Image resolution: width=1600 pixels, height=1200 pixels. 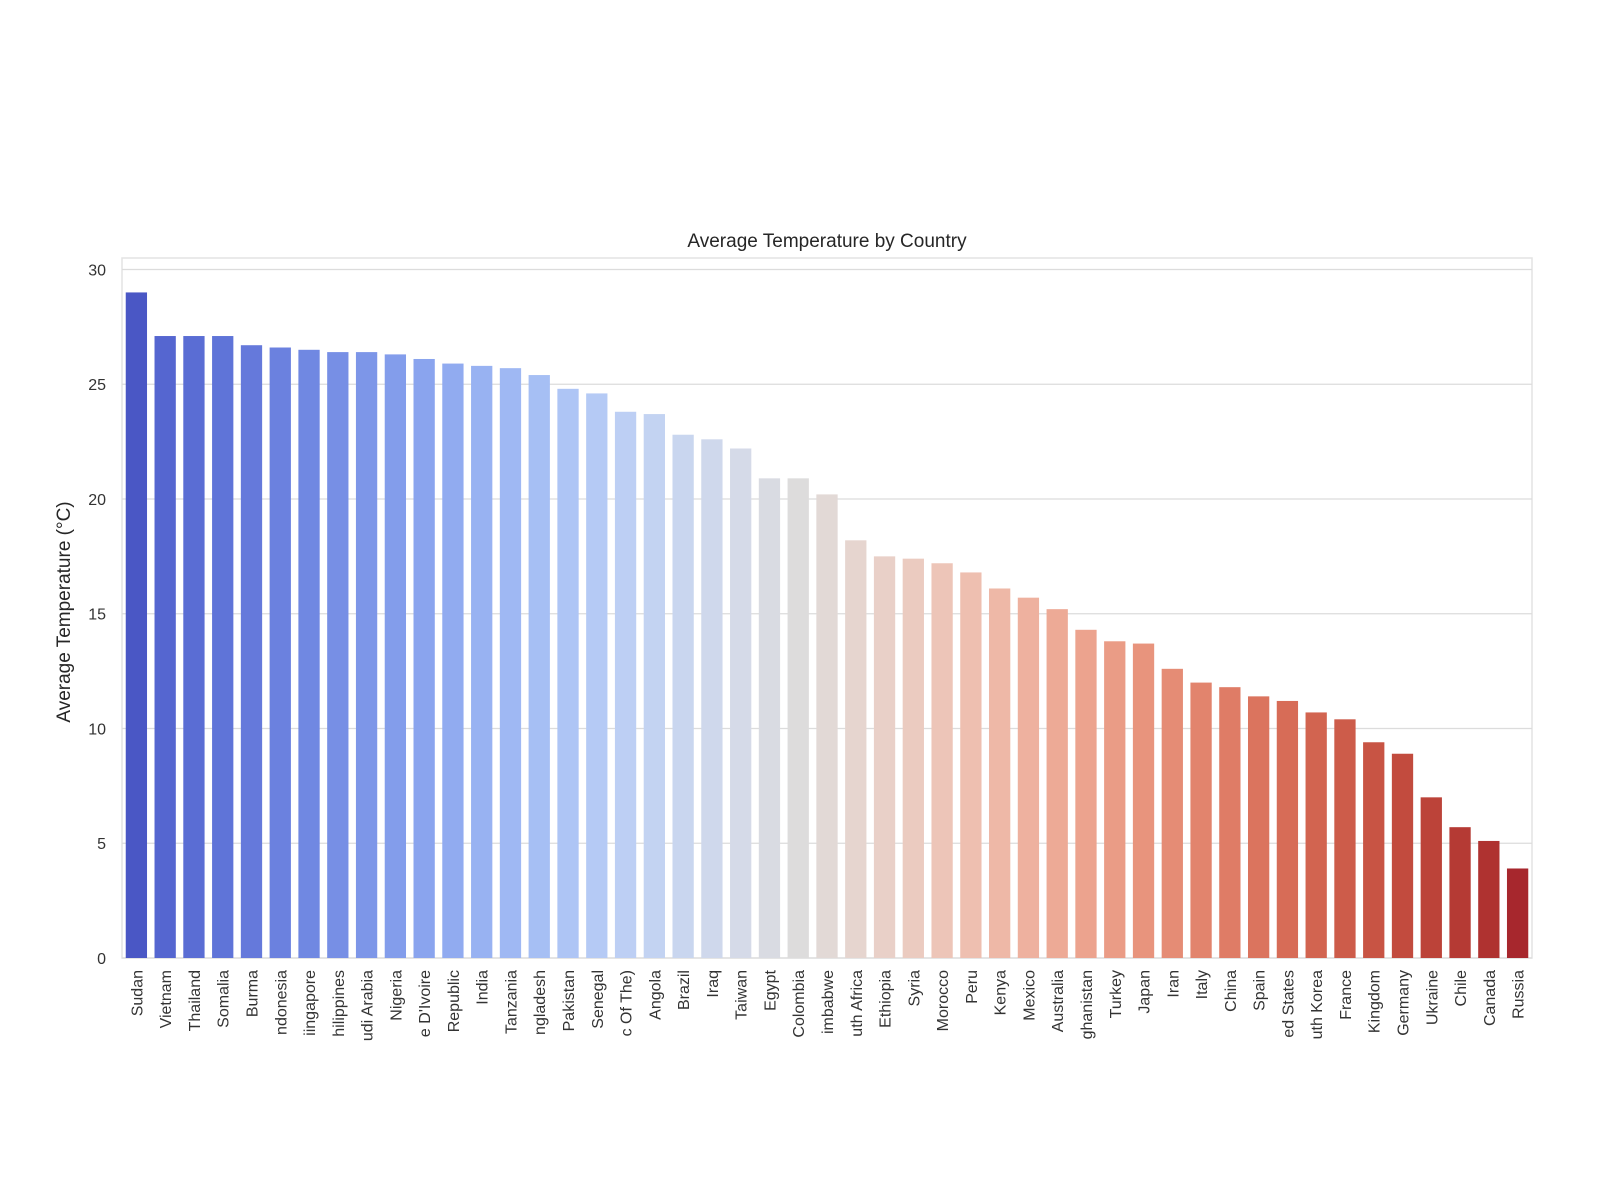 I want to click on x-tick-label: Taiwan, so click(x=742, y=995).